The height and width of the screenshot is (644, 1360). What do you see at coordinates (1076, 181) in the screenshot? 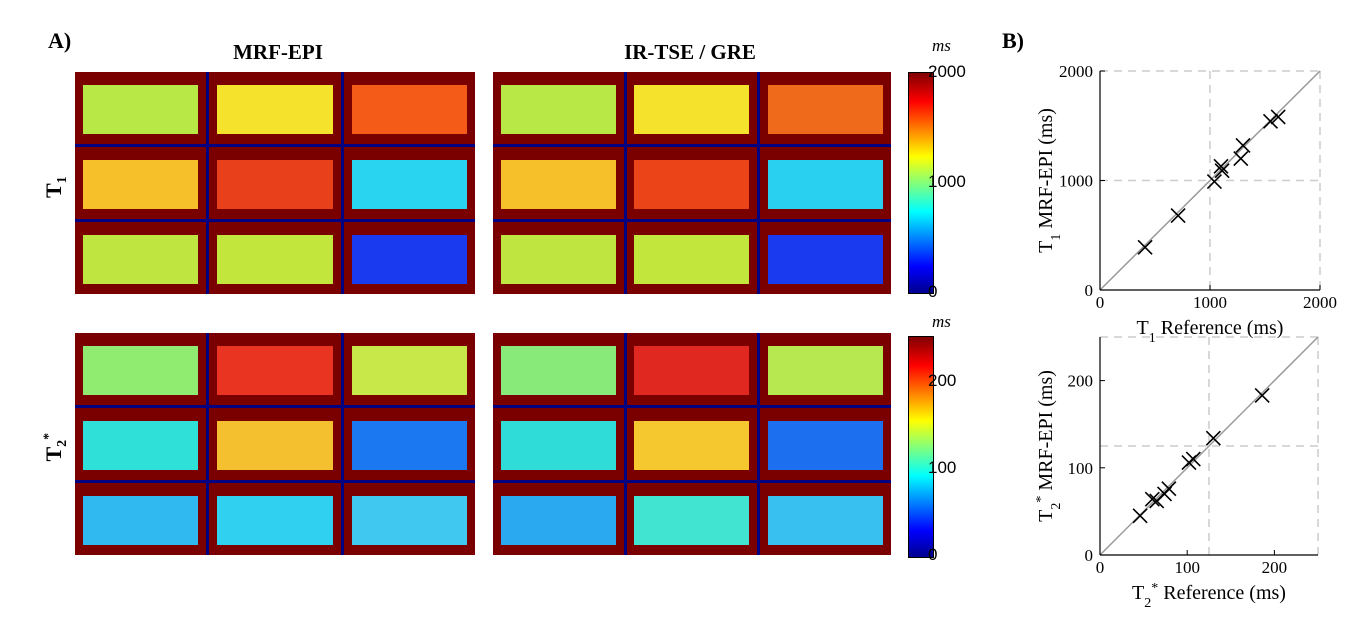
I see `y-tick-label: 1000` at bounding box center [1076, 181].